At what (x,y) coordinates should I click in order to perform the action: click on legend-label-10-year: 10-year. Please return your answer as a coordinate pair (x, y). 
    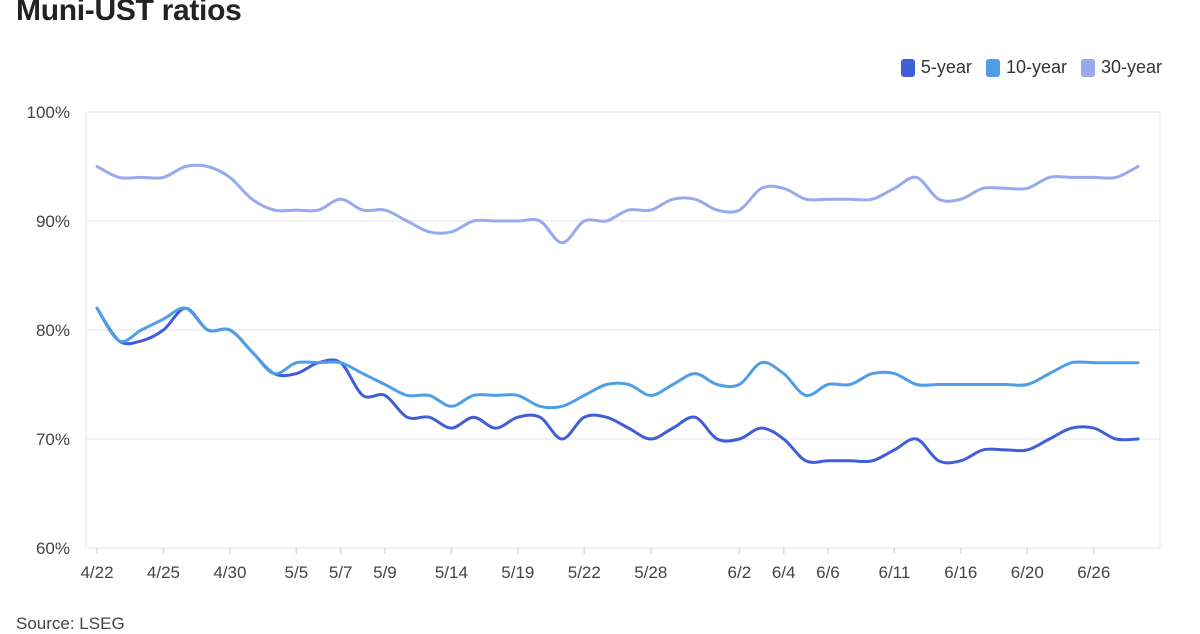
    Looking at the image, I should click on (1036, 67).